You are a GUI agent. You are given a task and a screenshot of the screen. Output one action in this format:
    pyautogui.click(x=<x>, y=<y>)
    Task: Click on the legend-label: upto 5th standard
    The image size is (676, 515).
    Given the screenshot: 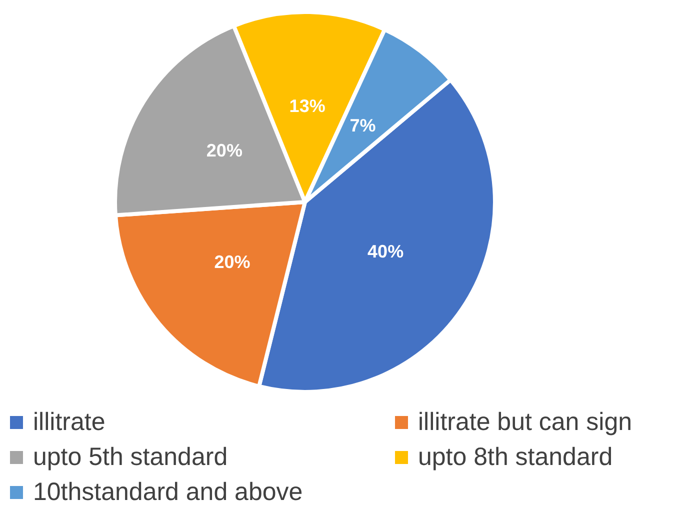 What is the action you would take?
    pyautogui.click(x=130, y=457)
    